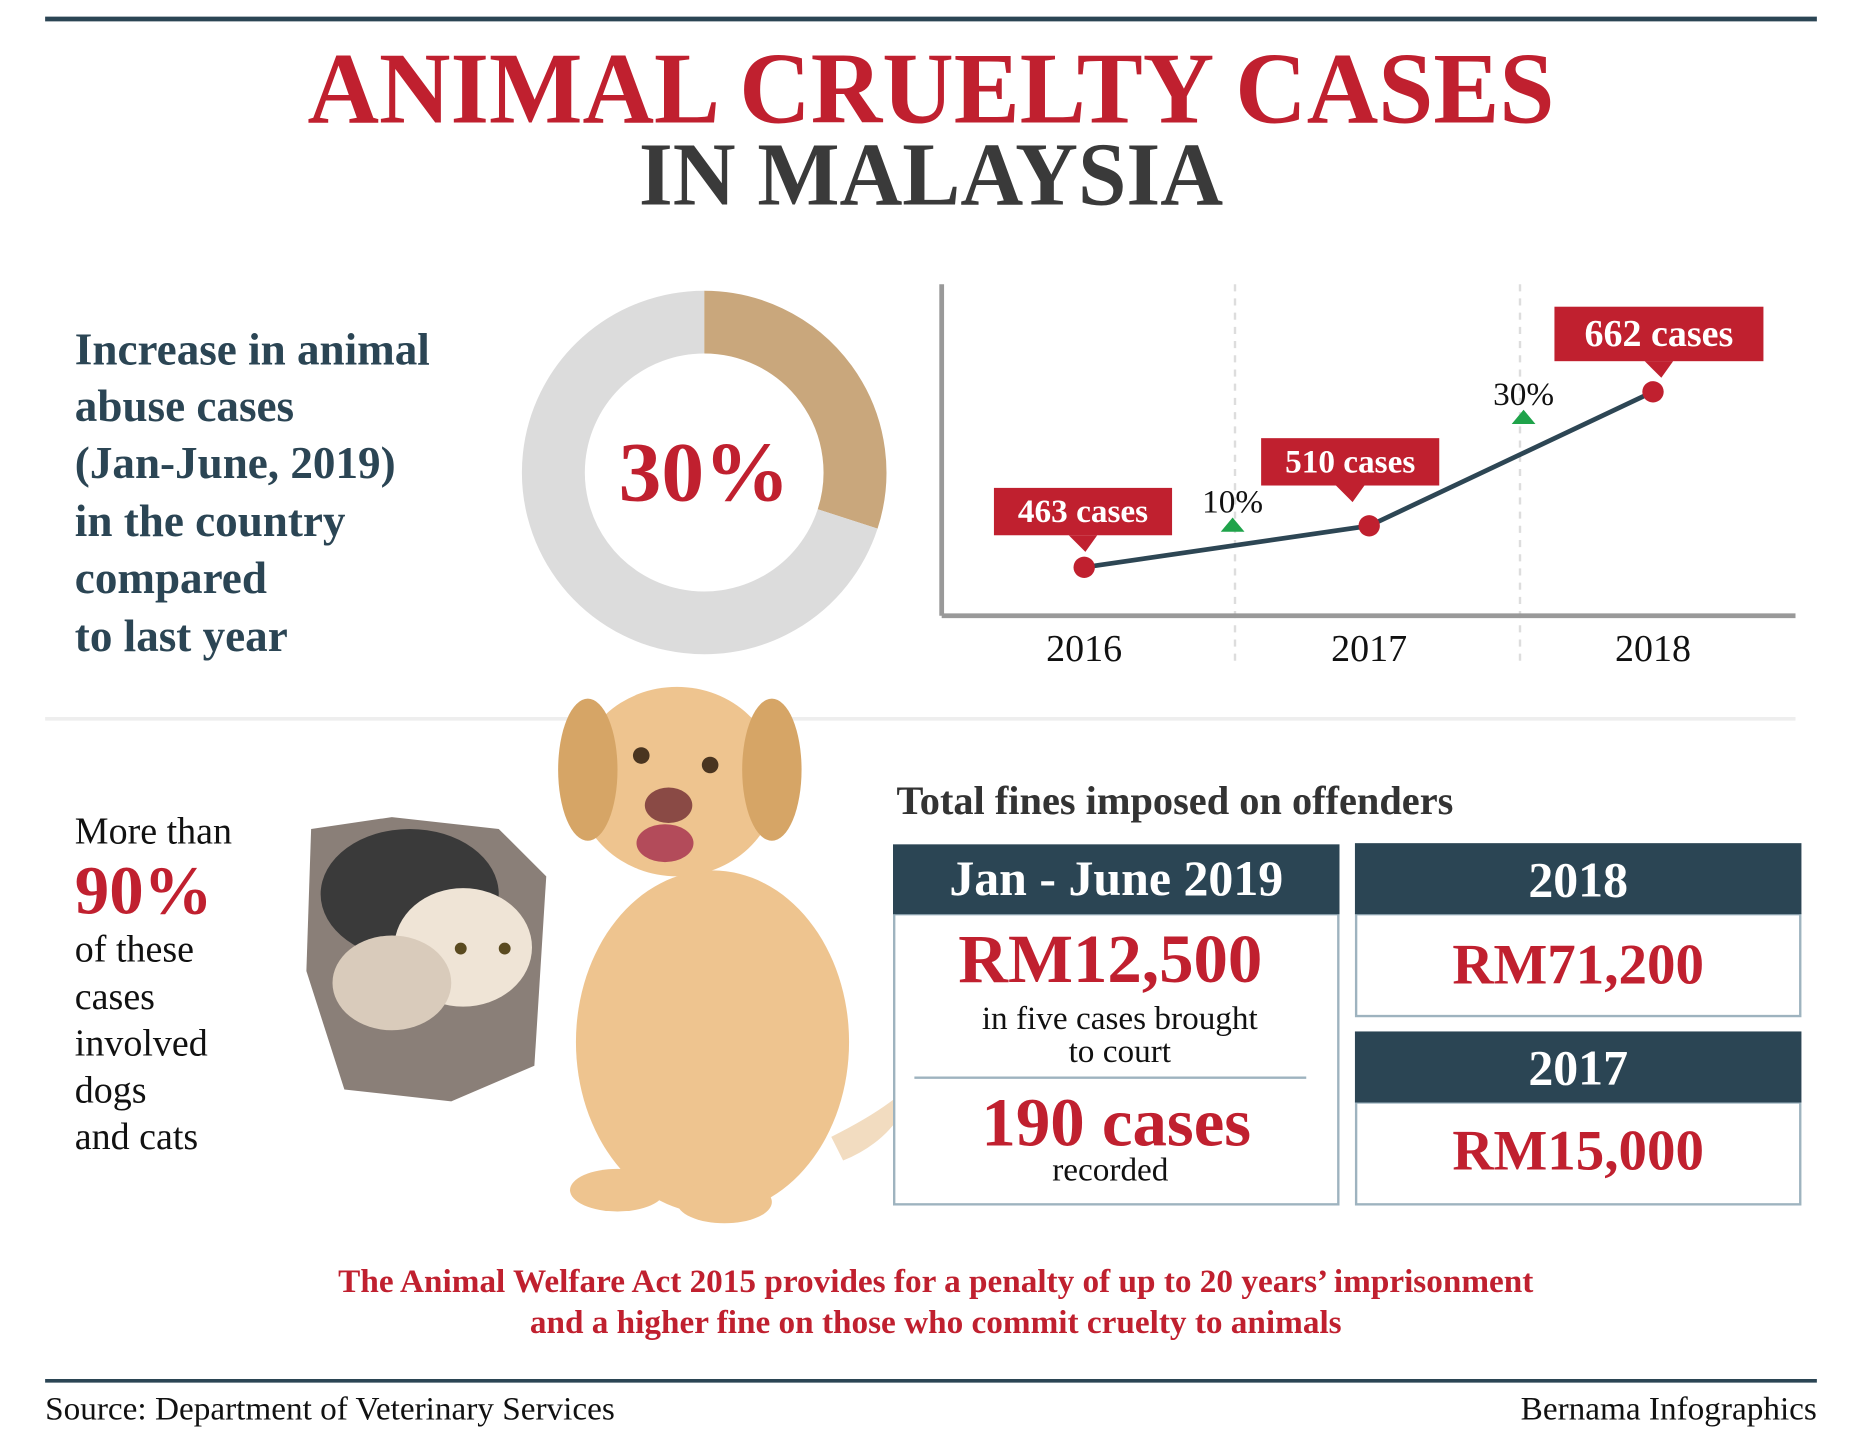  Describe the element at coordinates (1175, 800) in the screenshot. I see `fines-title: Total fines imposed on offenders` at that location.